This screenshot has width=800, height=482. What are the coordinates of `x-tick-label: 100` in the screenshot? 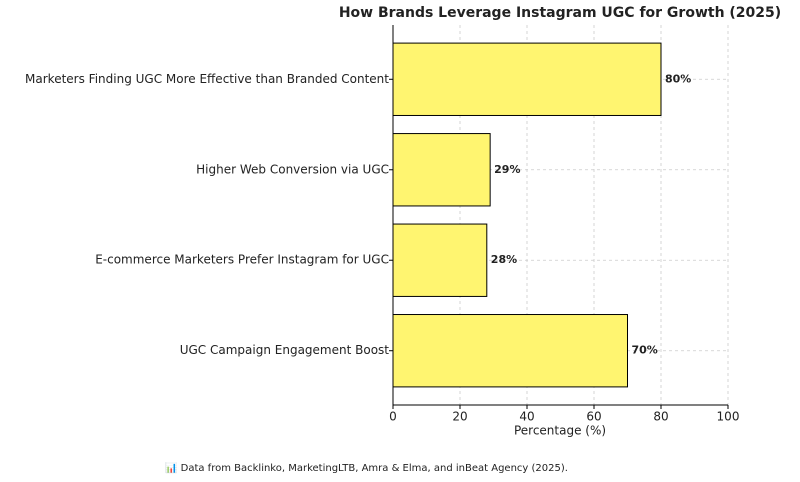 It's located at (728, 417).